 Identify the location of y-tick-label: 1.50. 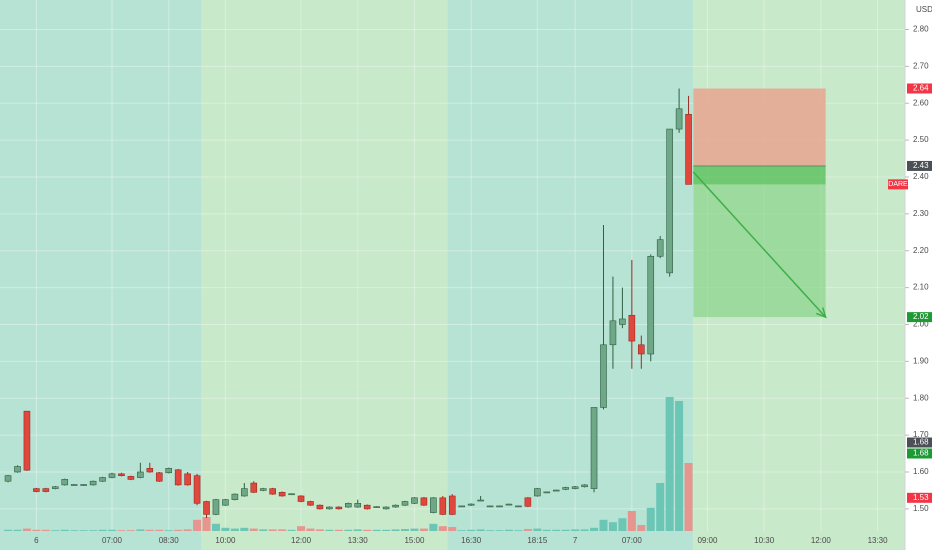
(921, 508).